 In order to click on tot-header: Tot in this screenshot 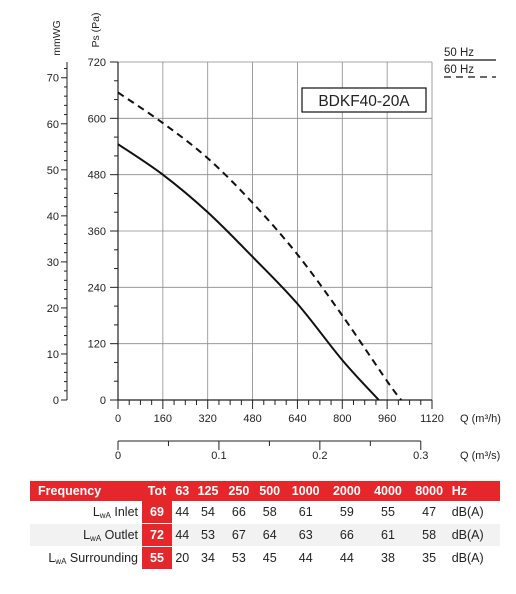, I will do `click(157, 491)`.